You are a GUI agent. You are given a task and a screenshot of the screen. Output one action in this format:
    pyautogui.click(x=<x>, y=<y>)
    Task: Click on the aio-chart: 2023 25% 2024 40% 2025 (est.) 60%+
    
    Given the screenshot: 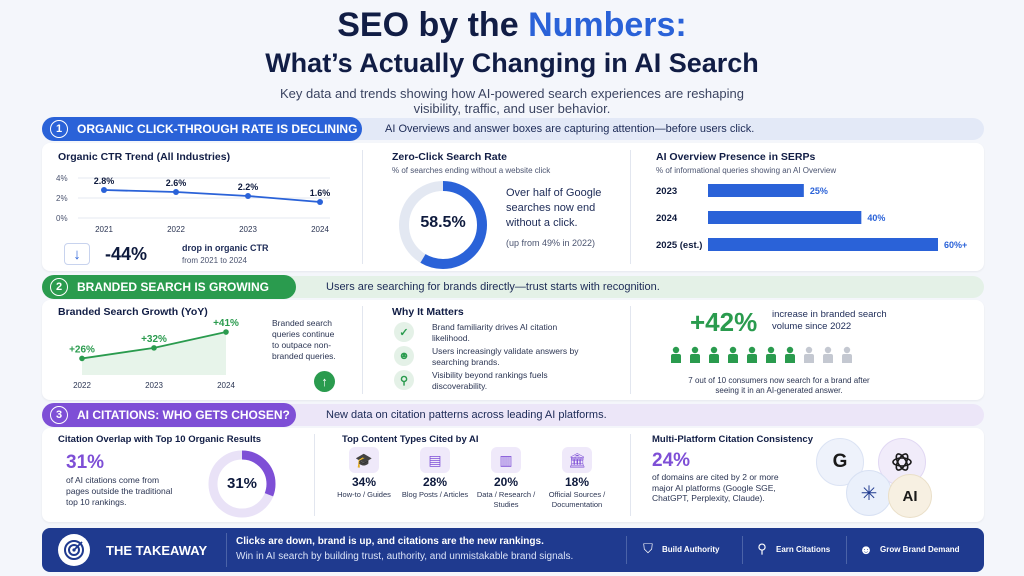 What is the action you would take?
    pyautogui.click(x=811, y=217)
    